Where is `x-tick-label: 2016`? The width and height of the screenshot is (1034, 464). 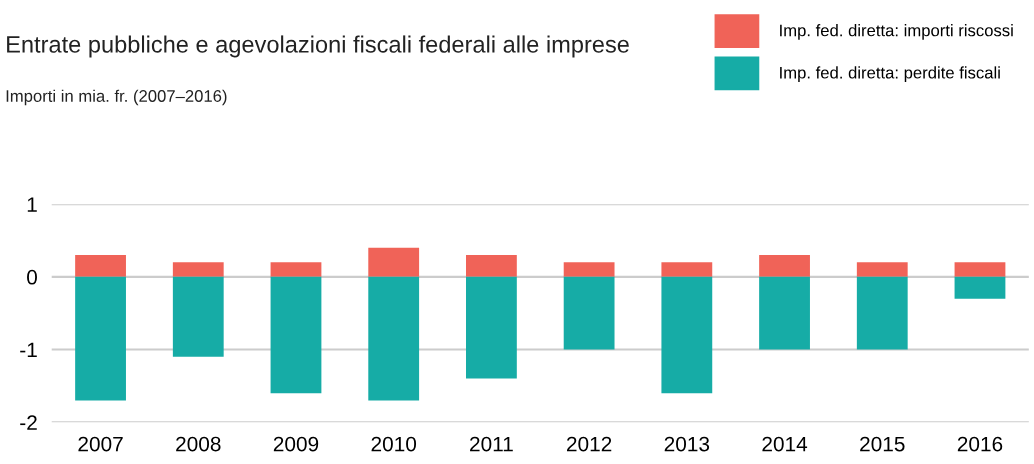 x-tick-label: 2016 is located at coordinates (980, 444).